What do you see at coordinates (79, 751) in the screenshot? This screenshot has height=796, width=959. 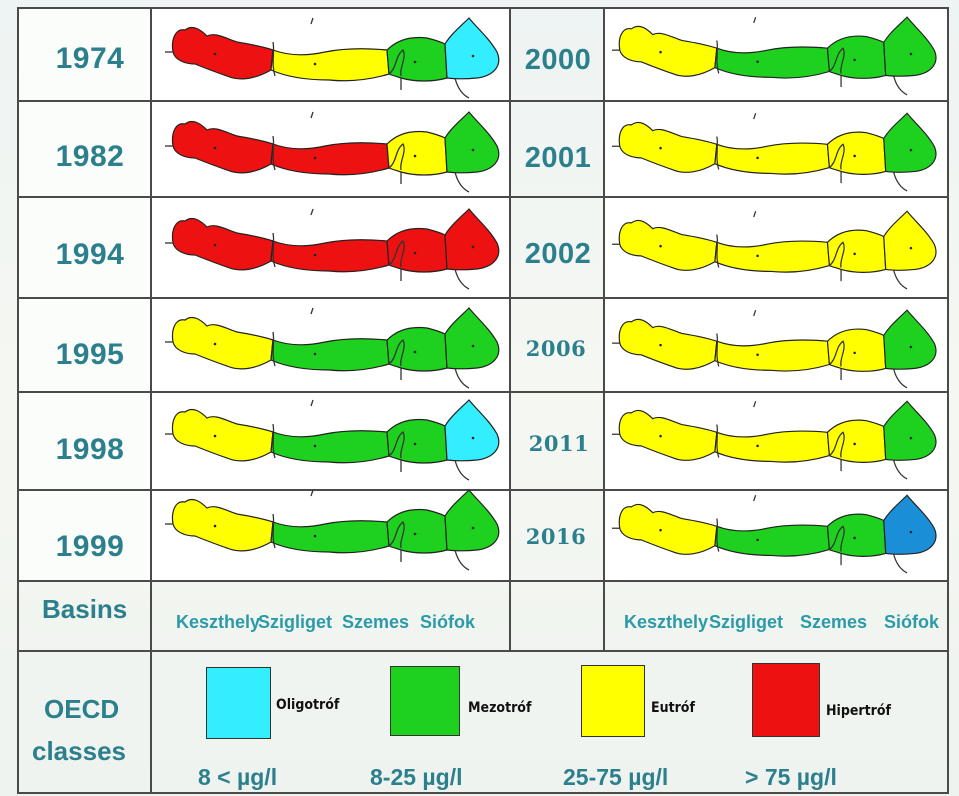 I see `oecd-header-line2: classes` at bounding box center [79, 751].